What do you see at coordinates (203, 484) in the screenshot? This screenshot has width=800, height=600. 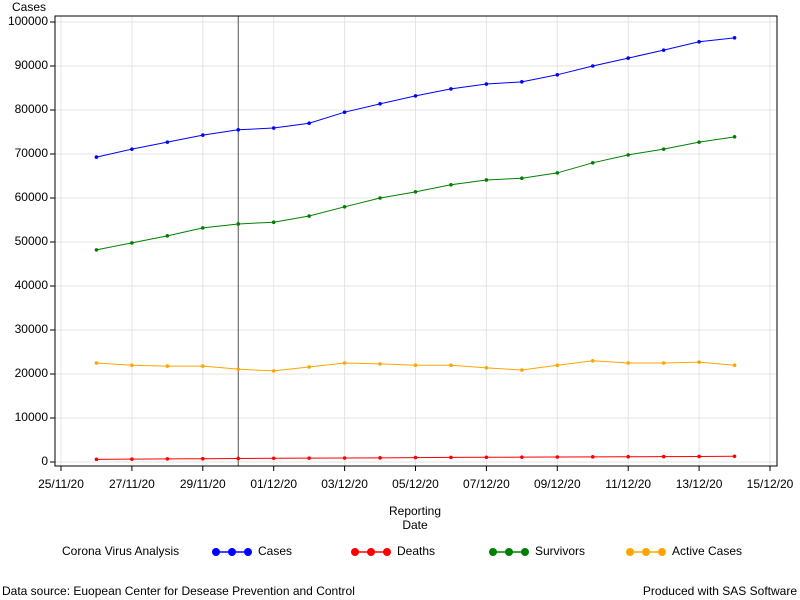 I see `x-tick-label: 29/11/20` at bounding box center [203, 484].